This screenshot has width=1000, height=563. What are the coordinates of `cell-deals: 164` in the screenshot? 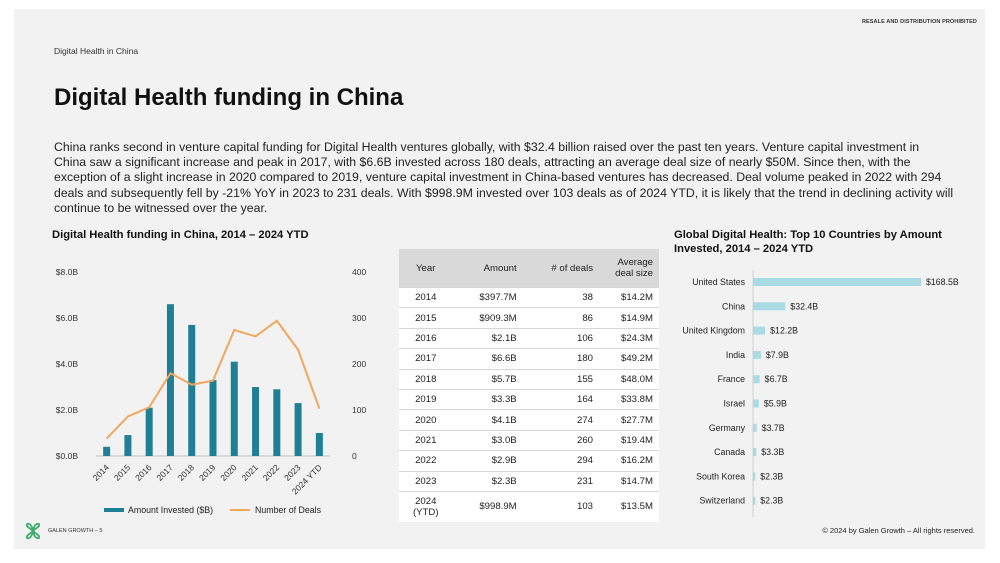 It's located at (560, 399).